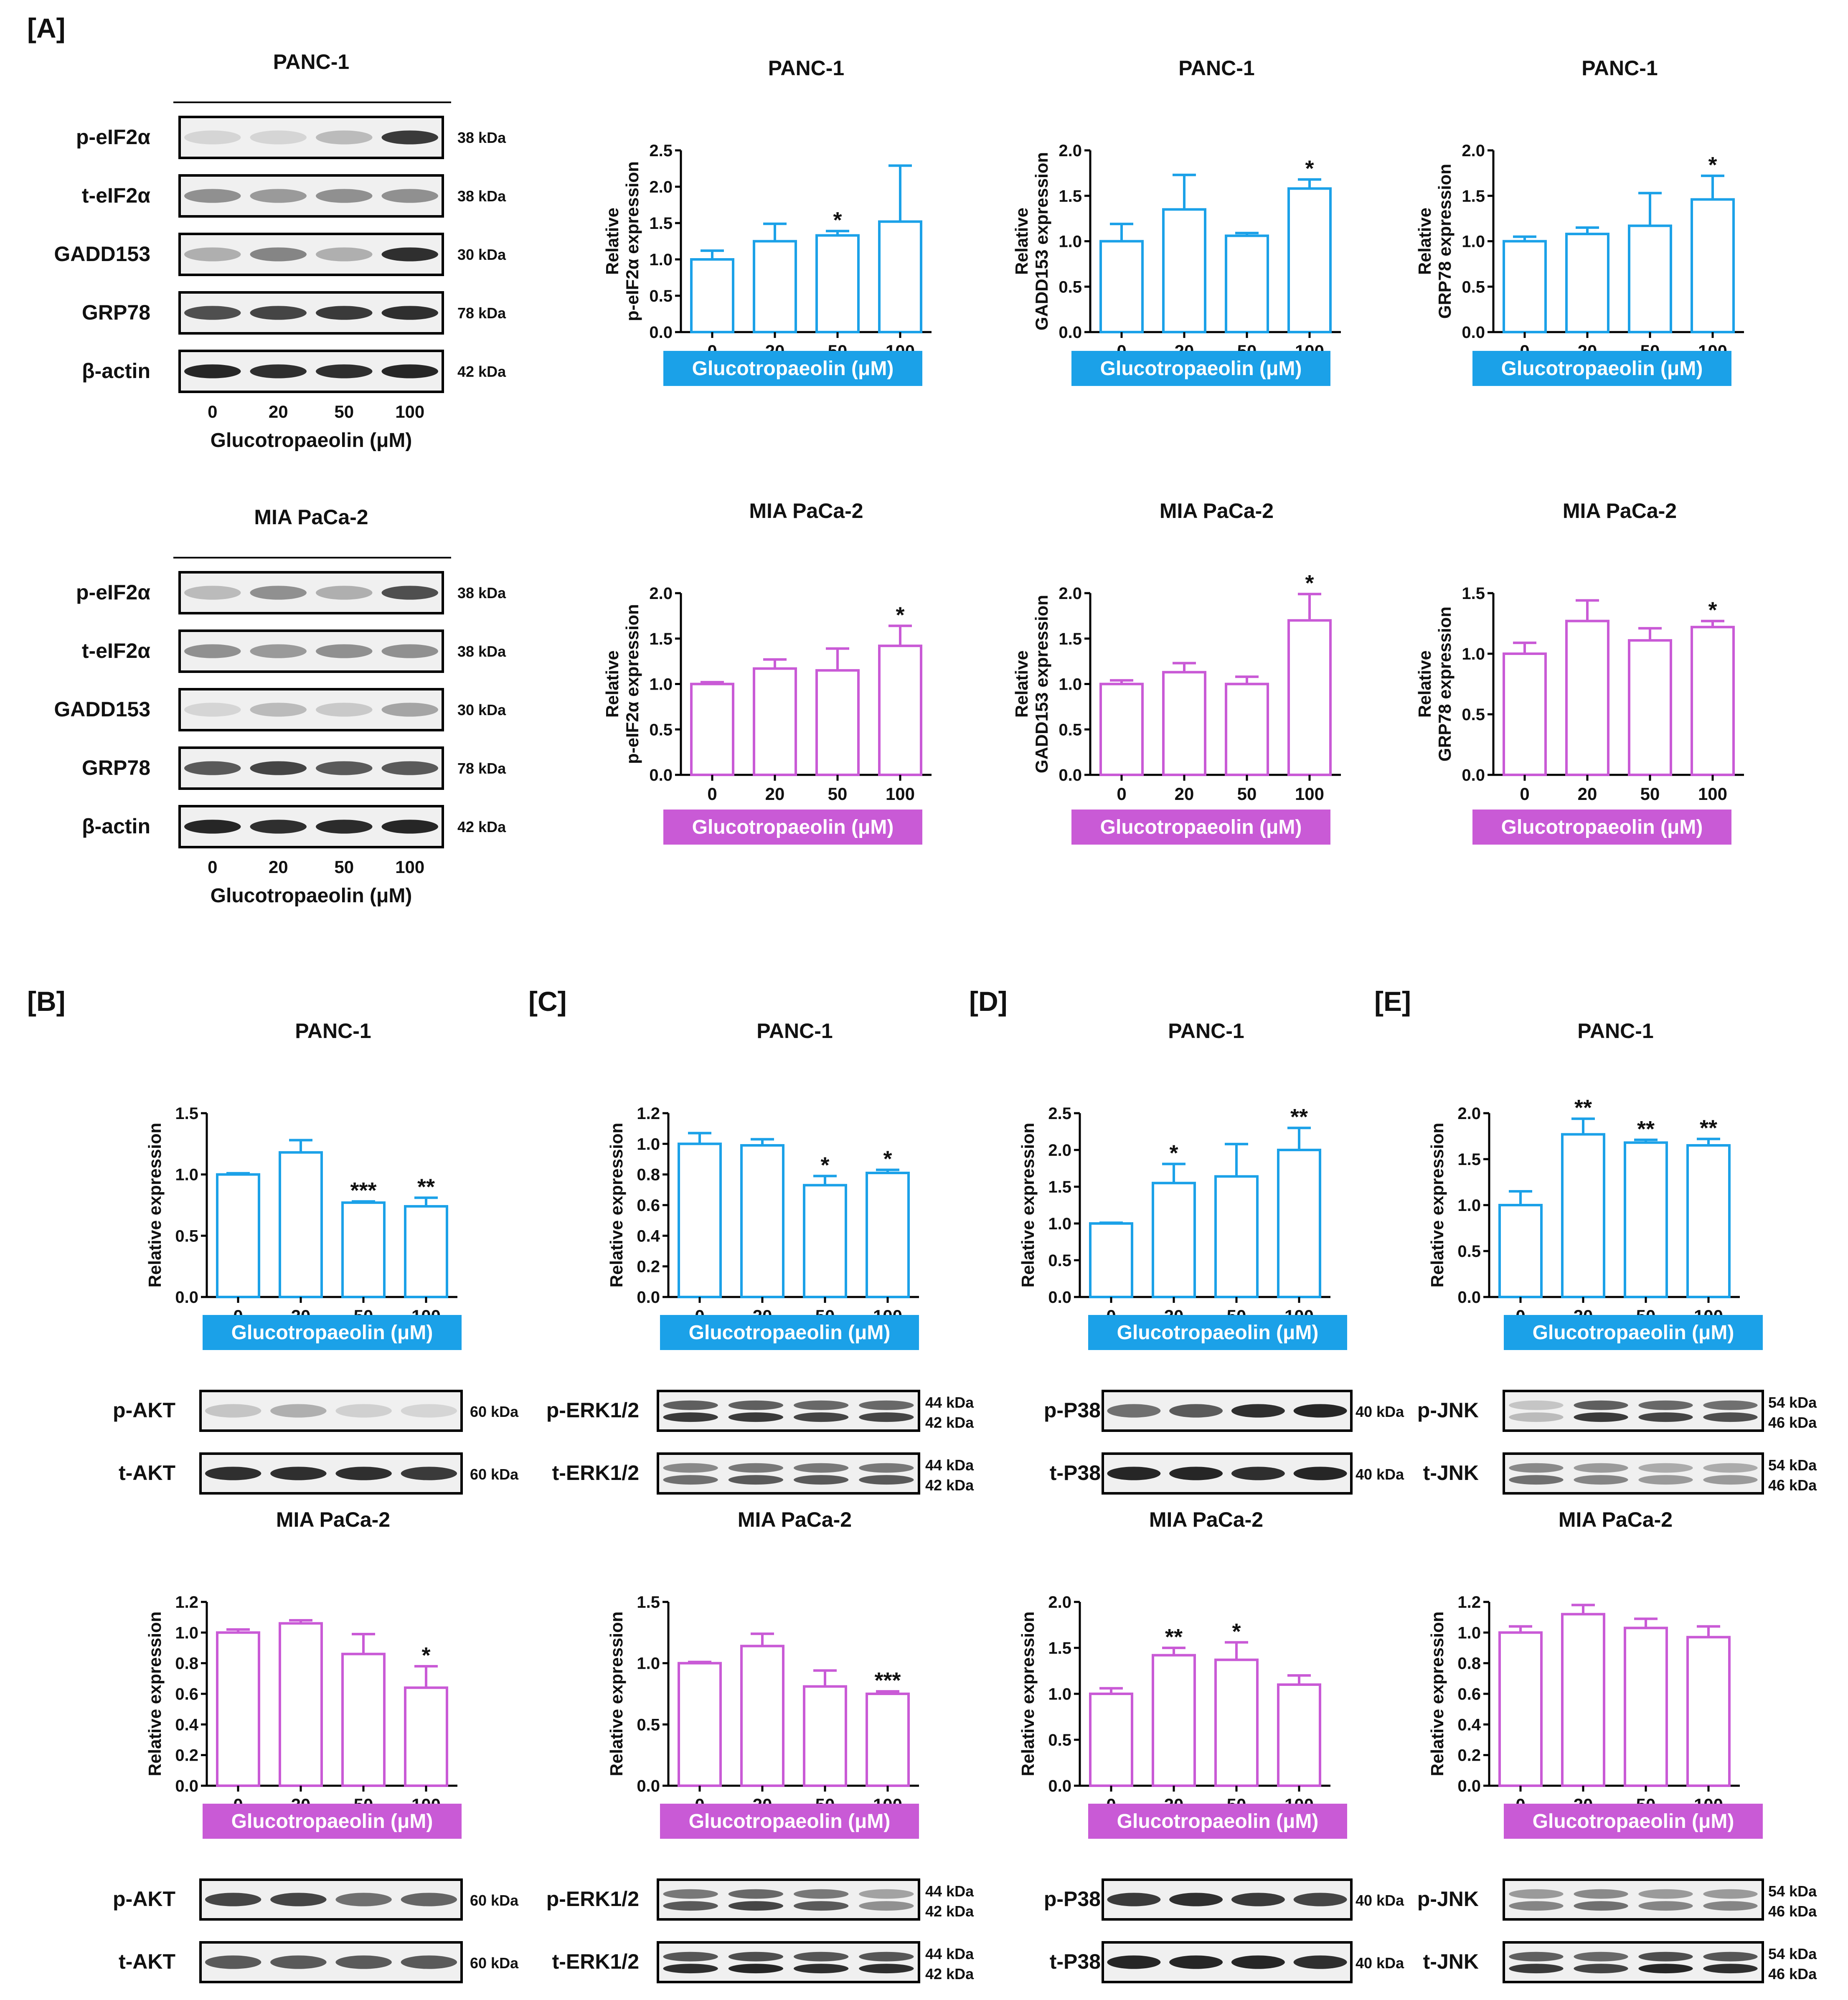 The image size is (1848, 2000). I want to click on x-tick-label: 20, so click(1184, 794).